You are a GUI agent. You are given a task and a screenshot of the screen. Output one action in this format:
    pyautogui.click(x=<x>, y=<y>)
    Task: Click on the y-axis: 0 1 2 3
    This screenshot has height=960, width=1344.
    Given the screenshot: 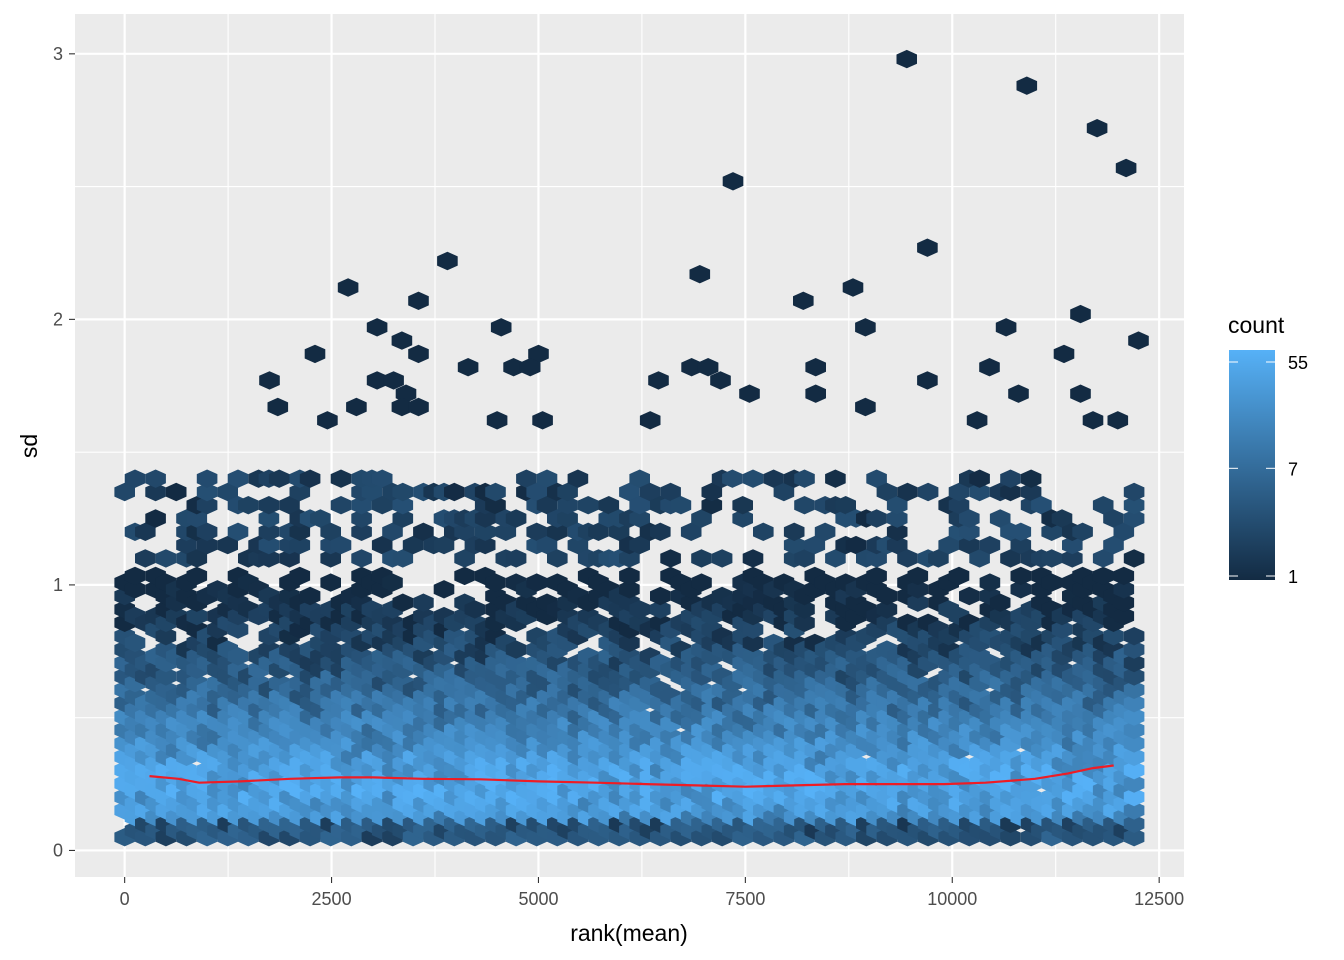 What is the action you would take?
    pyautogui.click(x=64, y=452)
    